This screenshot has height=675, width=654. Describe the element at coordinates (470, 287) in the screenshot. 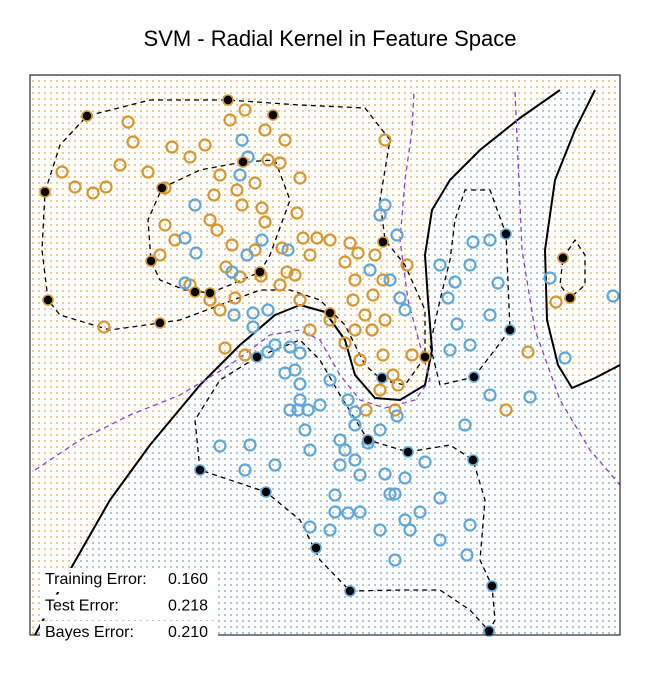

I see `margin-curve` at that location.